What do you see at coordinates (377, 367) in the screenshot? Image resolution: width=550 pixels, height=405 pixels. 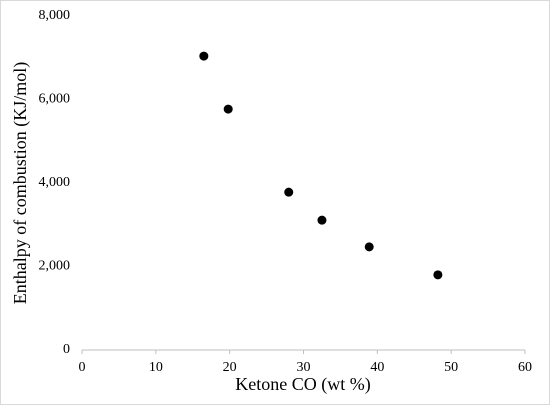 I see `x-tick-label: 40` at bounding box center [377, 367].